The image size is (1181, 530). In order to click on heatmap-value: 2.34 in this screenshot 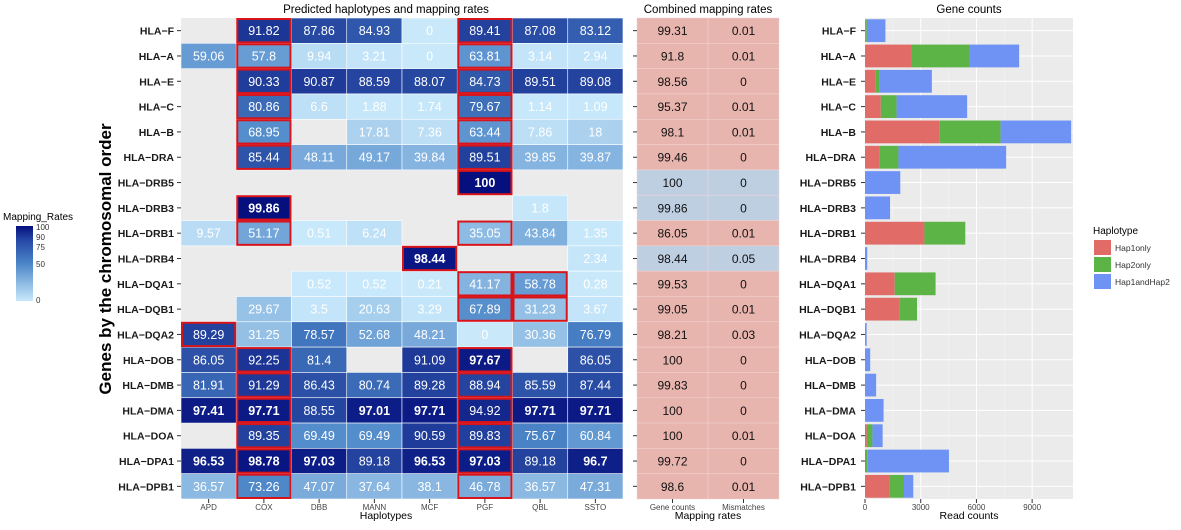, I will do `click(595, 259)`.